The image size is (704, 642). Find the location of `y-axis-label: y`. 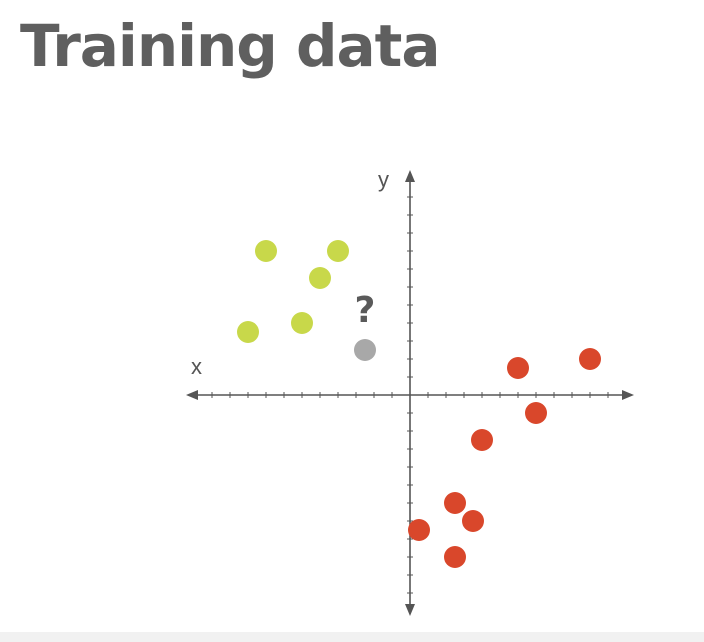

y-axis-label: y is located at coordinates (383, 179).